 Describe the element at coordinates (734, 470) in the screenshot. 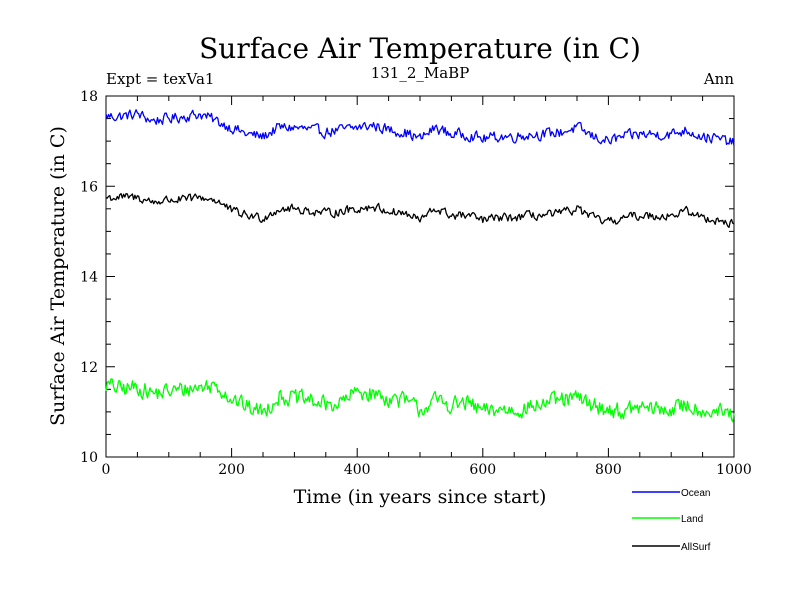

I see `x-tick-label: 1000` at that location.